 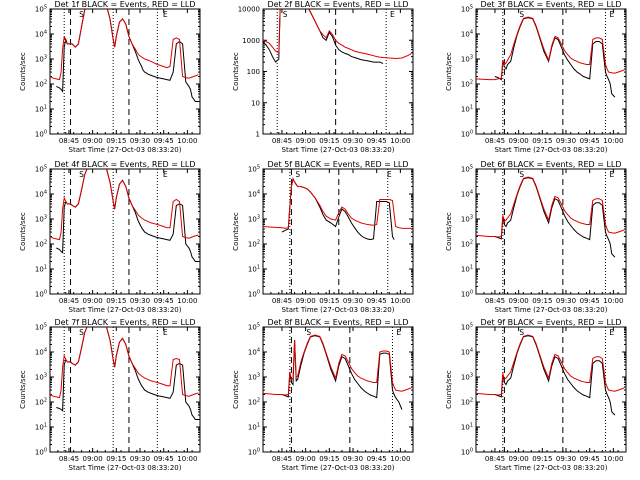 I want to click on panel-title: Det 4f BLACK = Events, RED = LLD, so click(x=124, y=164).